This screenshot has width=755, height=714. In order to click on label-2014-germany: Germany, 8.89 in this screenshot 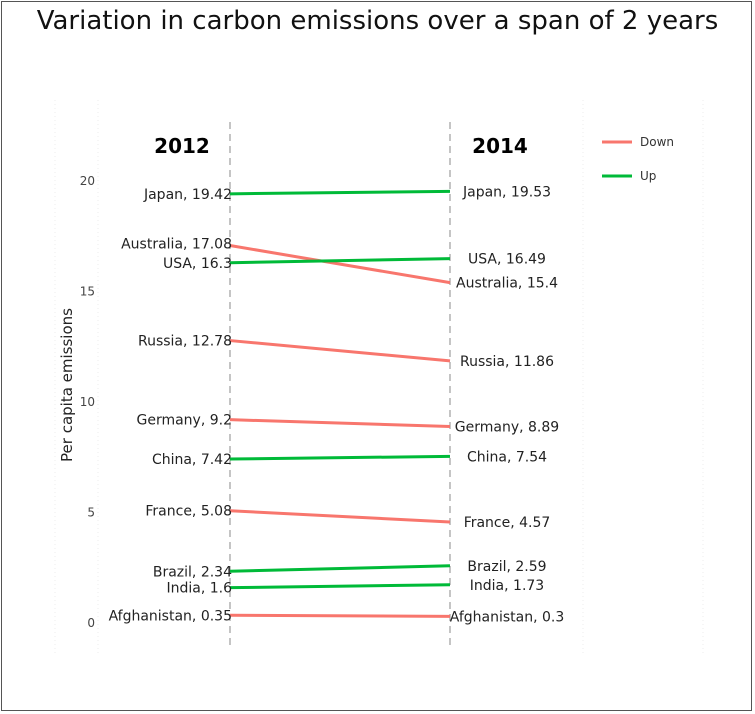, I will do `click(507, 428)`.